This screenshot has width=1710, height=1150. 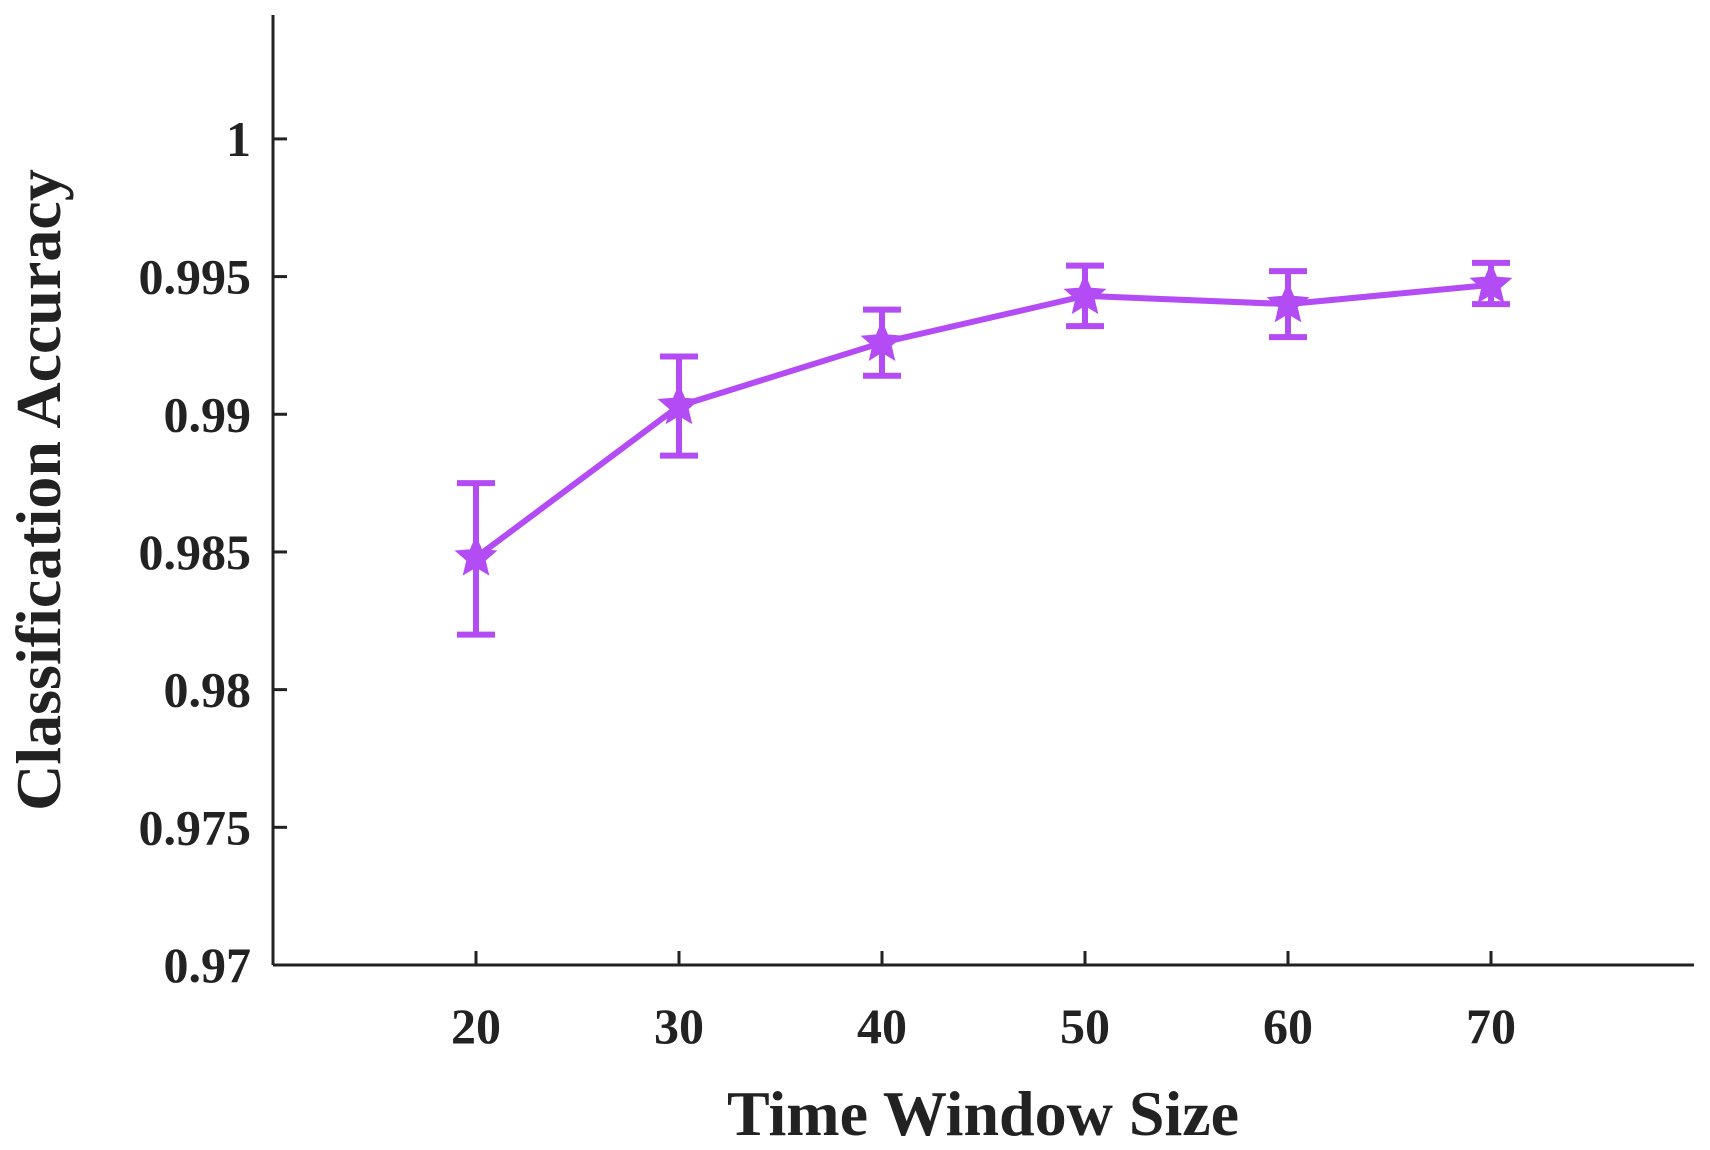 What do you see at coordinates (208, 690) in the screenshot?
I see `y-tick-label: 0.98` at bounding box center [208, 690].